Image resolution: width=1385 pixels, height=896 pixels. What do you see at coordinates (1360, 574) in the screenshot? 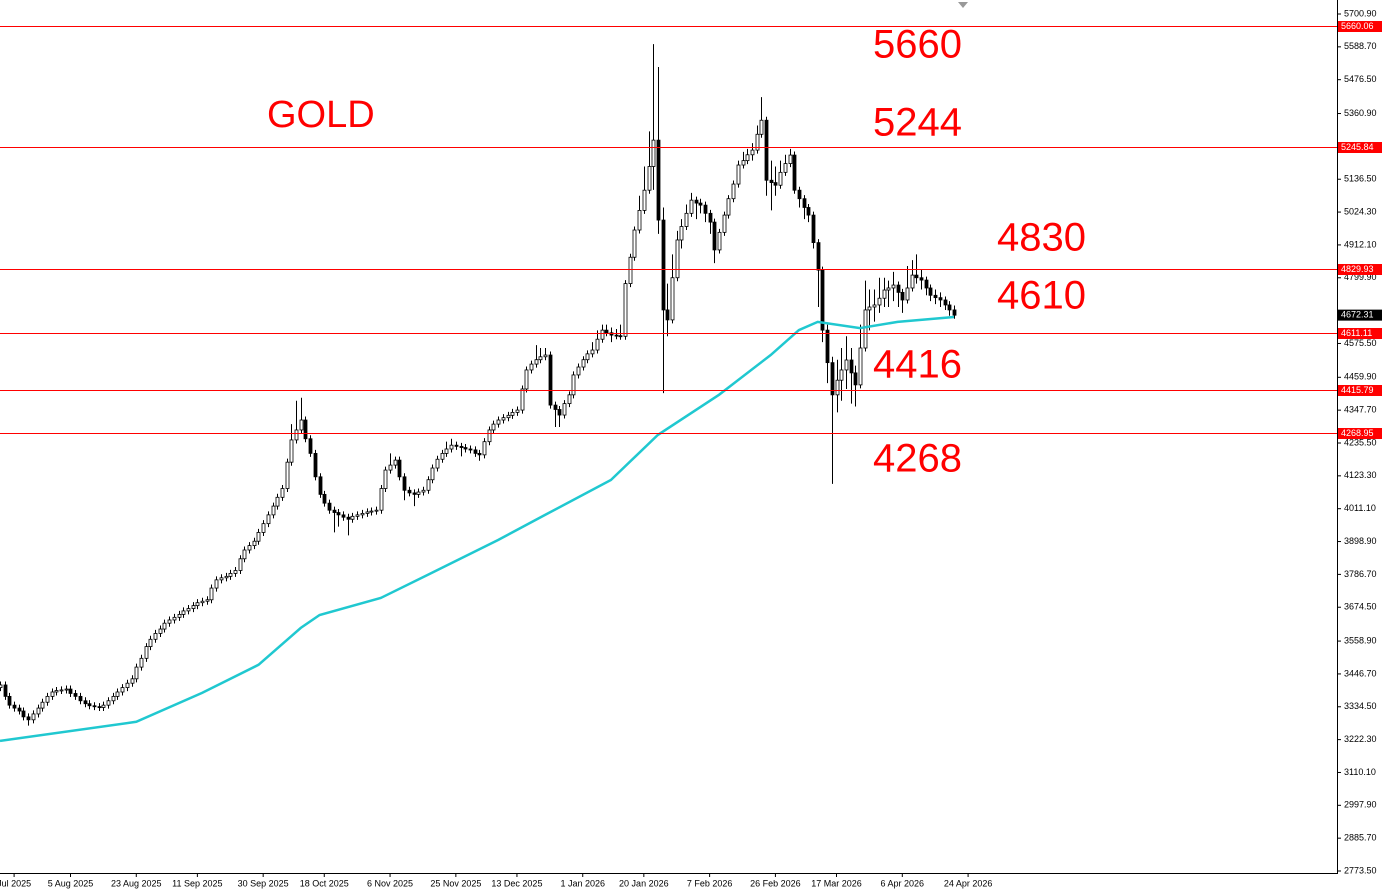
I see `y-tick-label: 3786.70` at bounding box center [1360, 574].